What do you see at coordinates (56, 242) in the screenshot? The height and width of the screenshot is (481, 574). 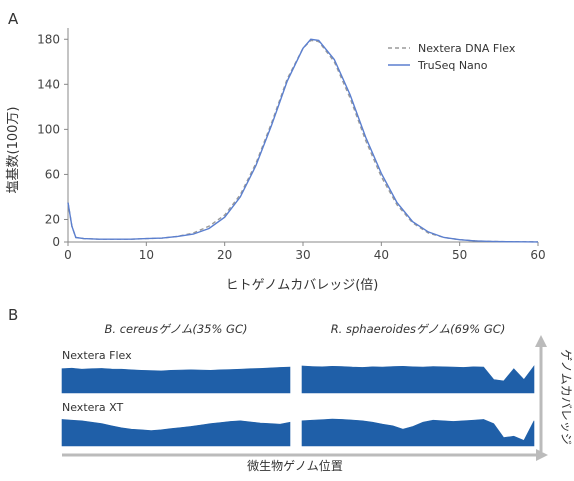 I see `y-tick-label: 0` at bounding box center [56, 242].